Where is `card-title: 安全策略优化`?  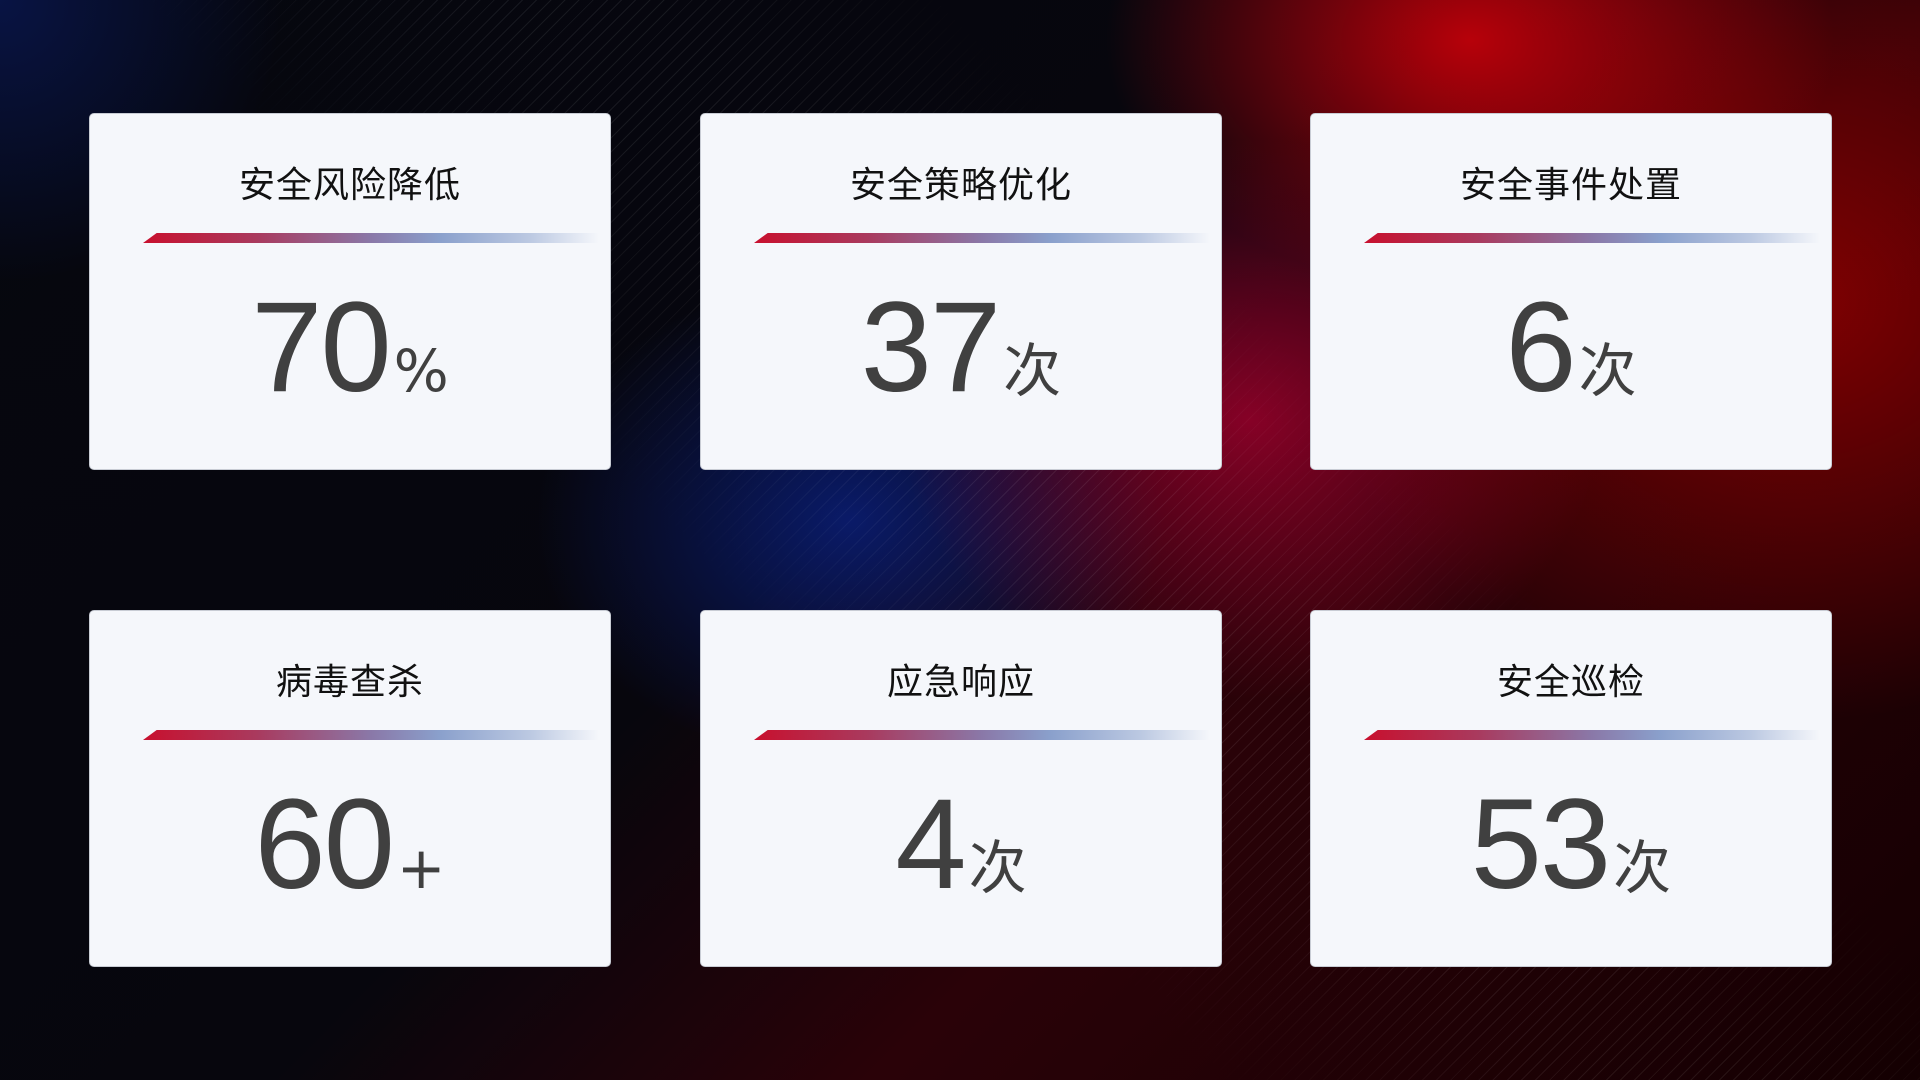
card-title: 安全策略优化 is located at coordinates (960, 185).